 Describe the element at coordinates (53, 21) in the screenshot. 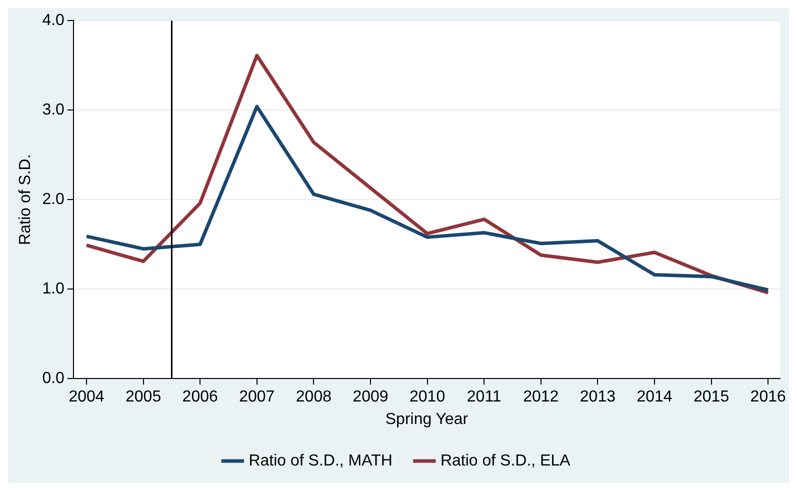

I see `y-tick-label: 4.0` at that location.